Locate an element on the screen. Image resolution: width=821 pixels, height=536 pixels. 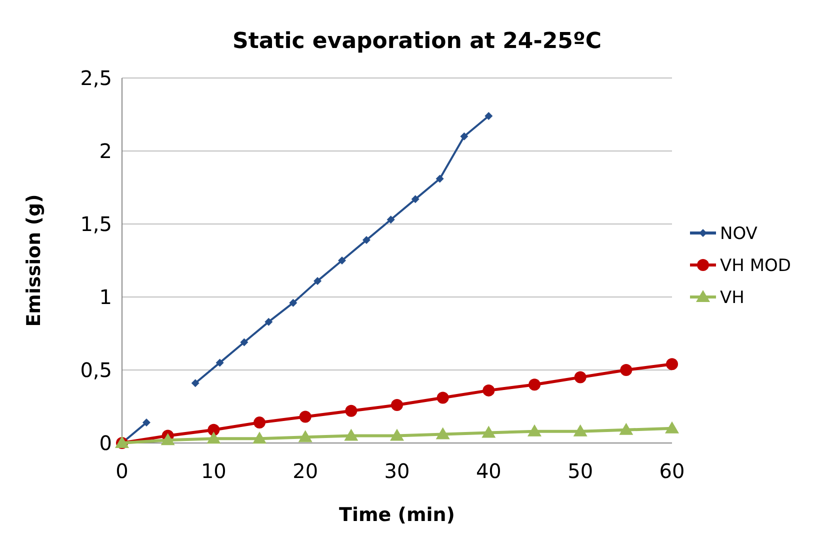
x-tick-label: 10 is located at coordinates (213, 471).